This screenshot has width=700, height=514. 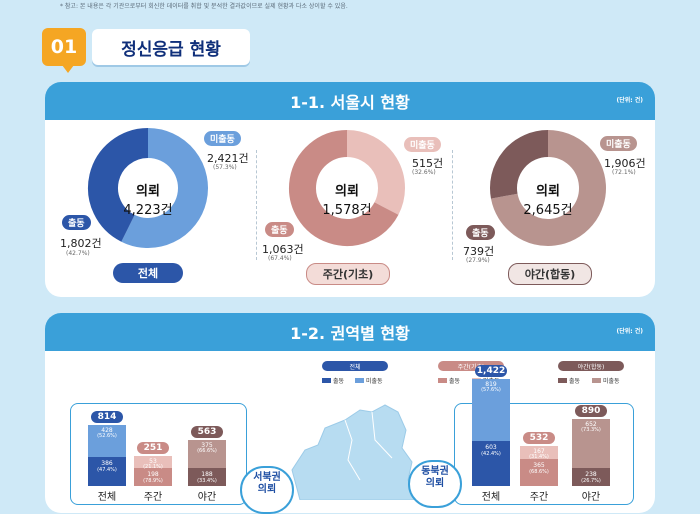 I want to click on legend-all-dispatch-text: 출동, so click(x=339, y=381).